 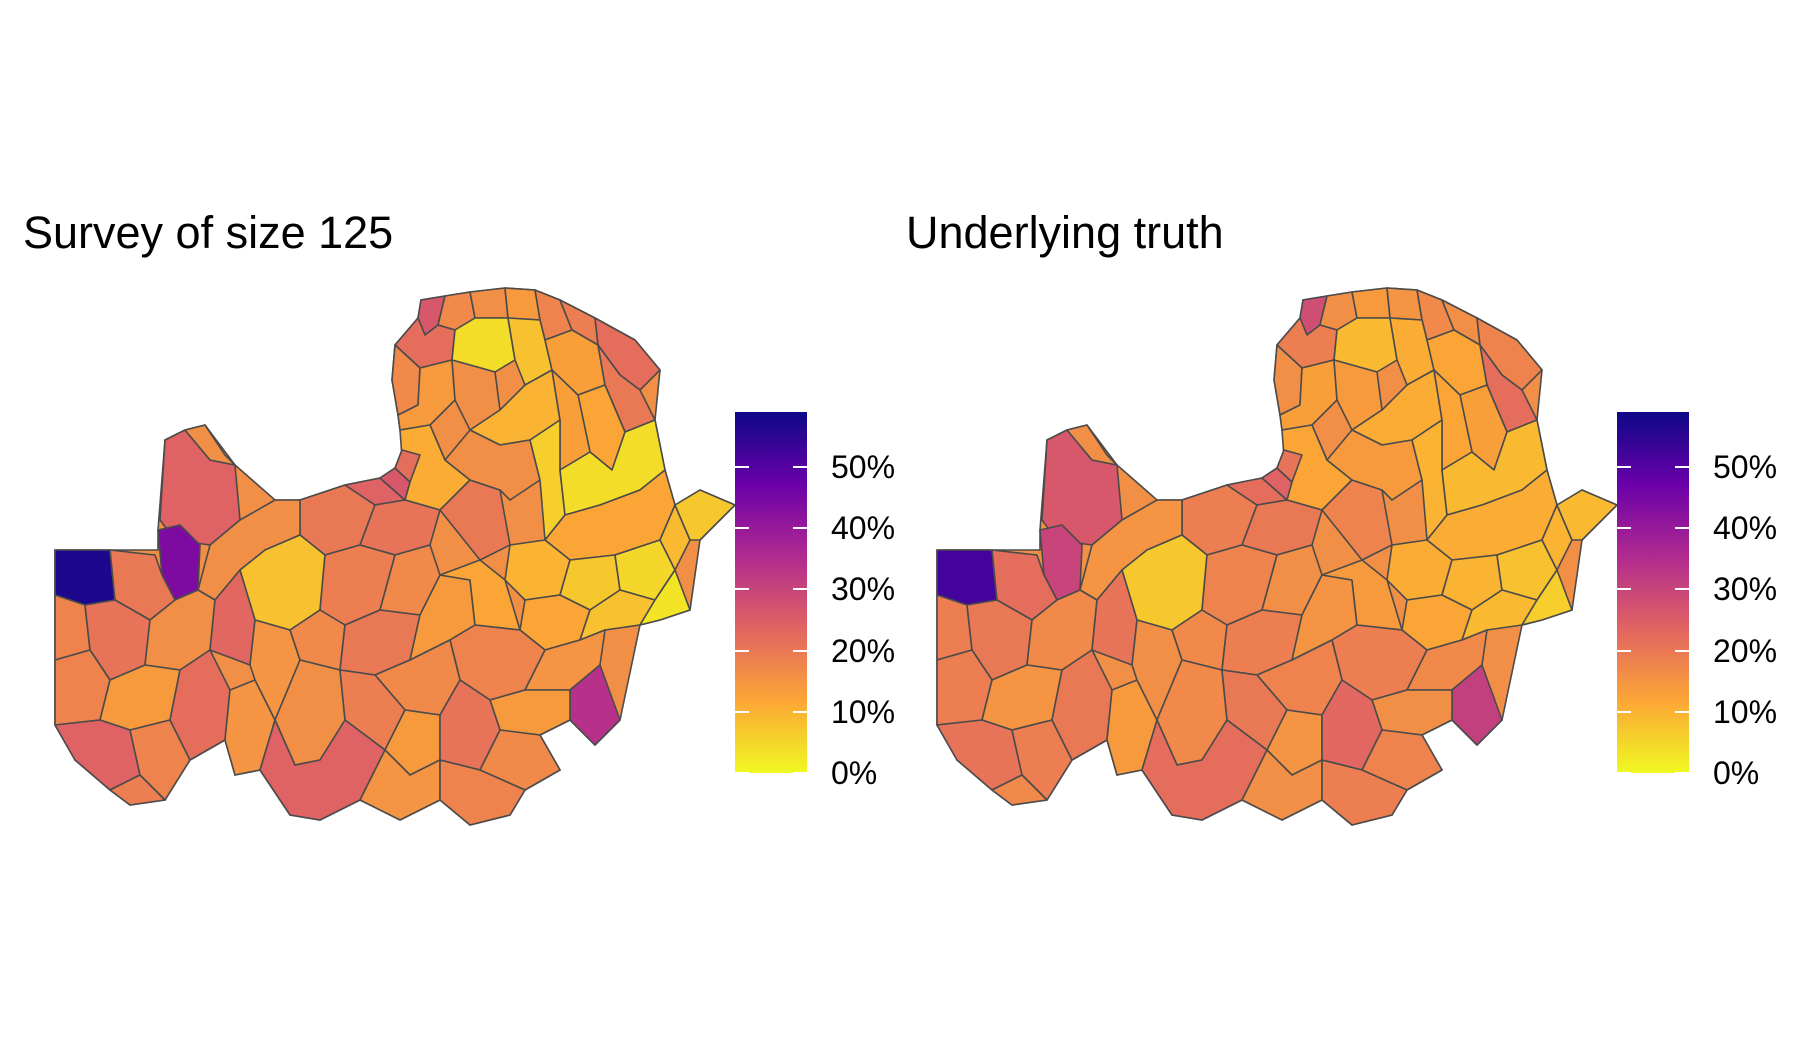 I want to click on panel-title-truth: Underlying truth, so click(x=1065, y=232).